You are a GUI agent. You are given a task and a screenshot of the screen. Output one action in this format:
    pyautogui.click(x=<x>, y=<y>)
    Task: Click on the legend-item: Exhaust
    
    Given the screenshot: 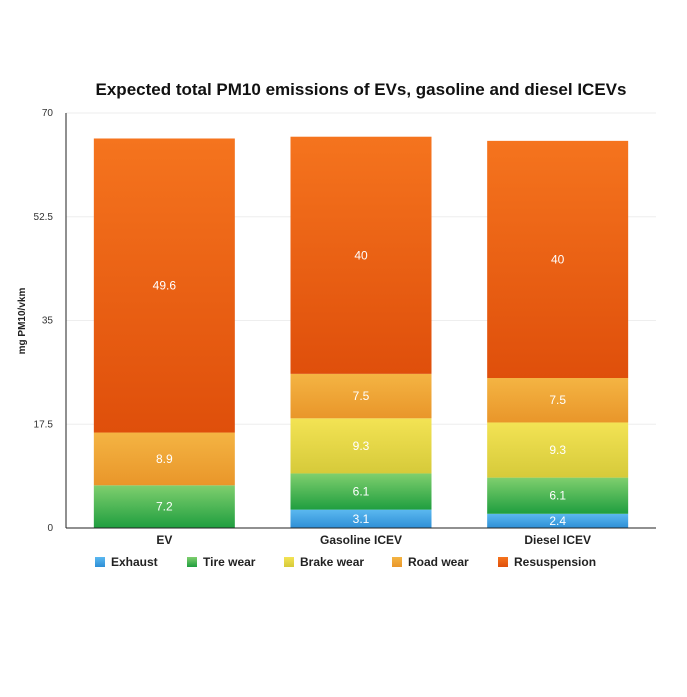 What is the action you would take?
    pyautogui.click(x=126, y=562)
    